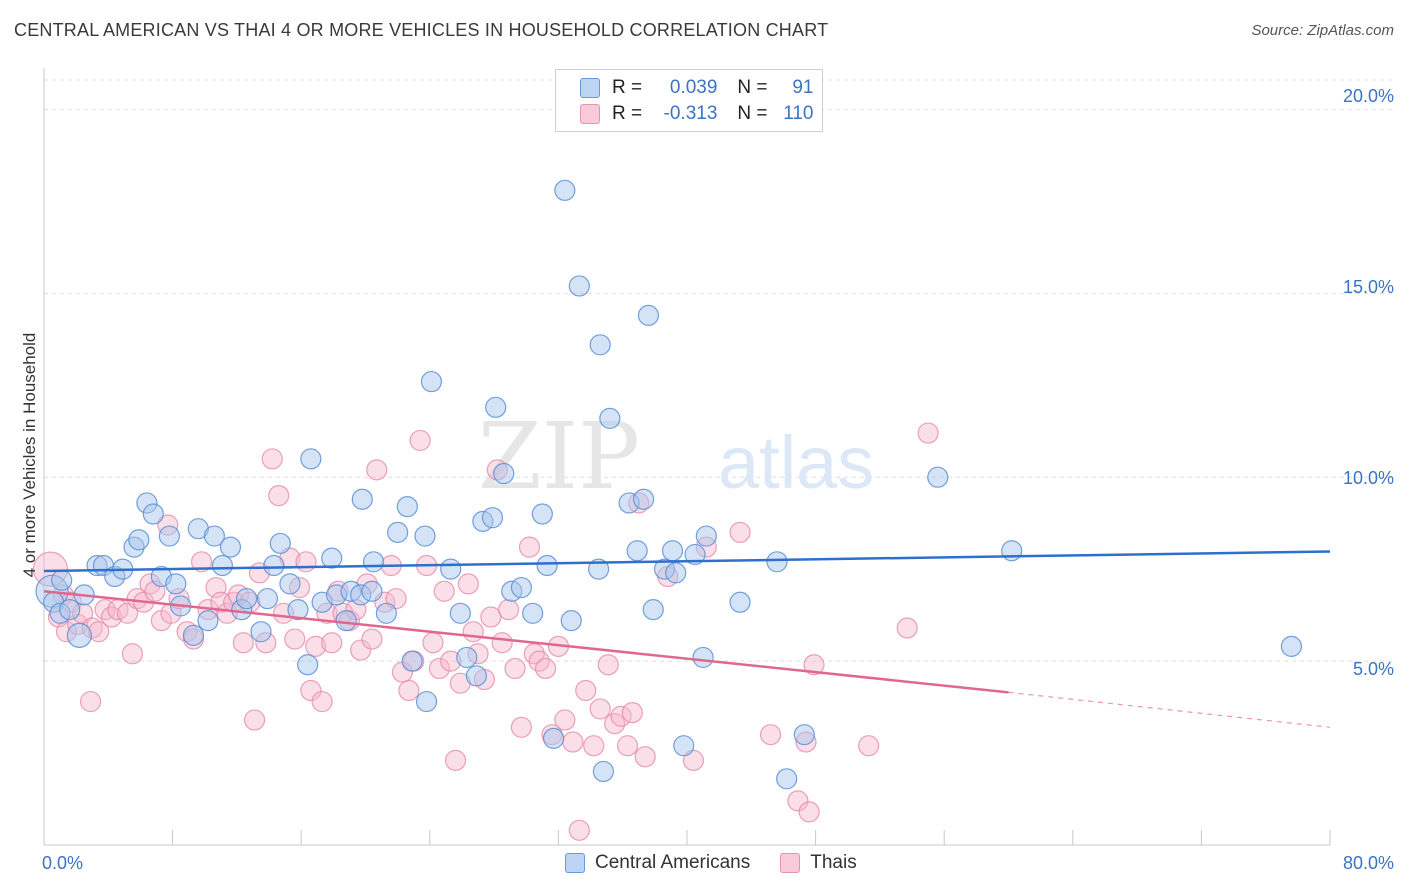  I want to click on correlation-legend: R = 0.039 N = 91 R = -0.313 N = 110, so click(689, 100).